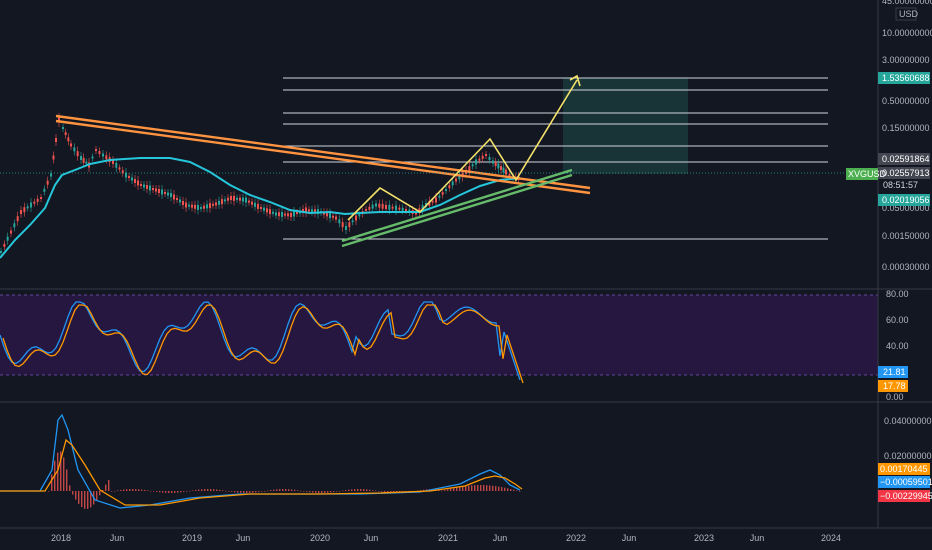 The width and height of the screenshot is (932, 550). Describe the element at coordinates (904, 496) in the screenshot. I see `macd-tag-bg` at that location.